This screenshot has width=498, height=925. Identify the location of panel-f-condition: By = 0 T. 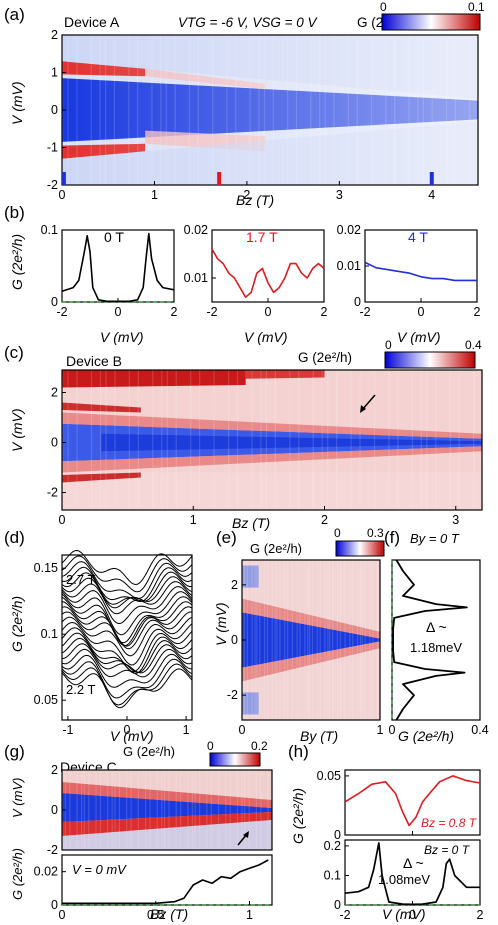
(435, 538).